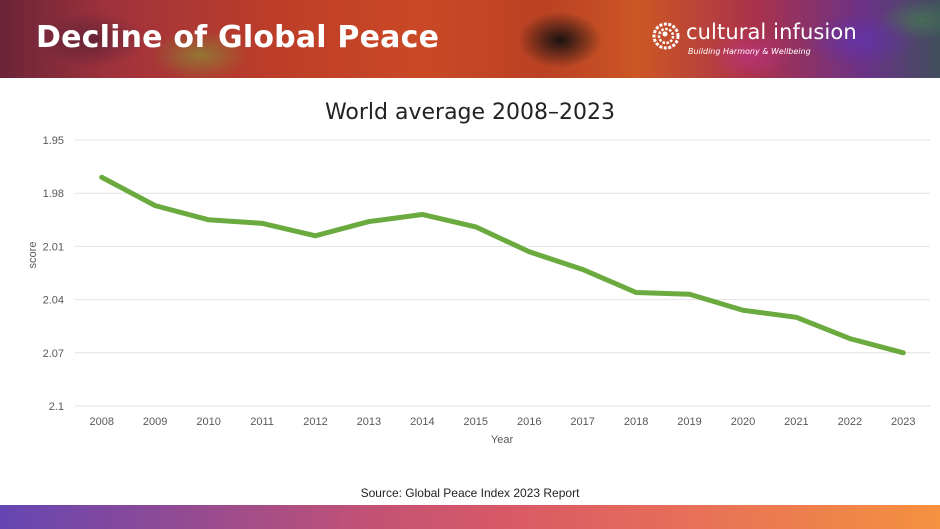  What do you see at coordinates (53, 194) in the screenshot?
I see `y-tick-label: 1.98` at bounding box center [53, 194].